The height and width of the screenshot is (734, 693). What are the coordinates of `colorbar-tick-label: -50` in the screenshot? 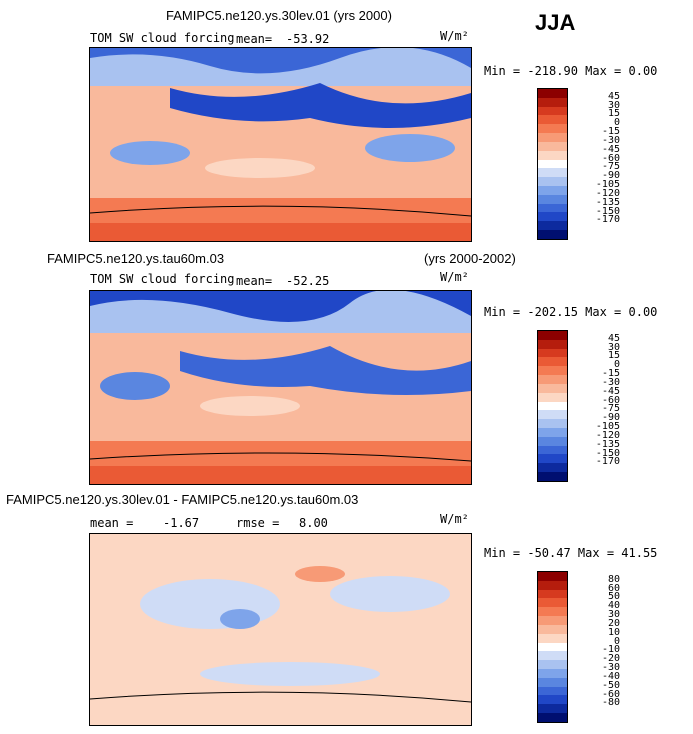 It's located at (610, 685).